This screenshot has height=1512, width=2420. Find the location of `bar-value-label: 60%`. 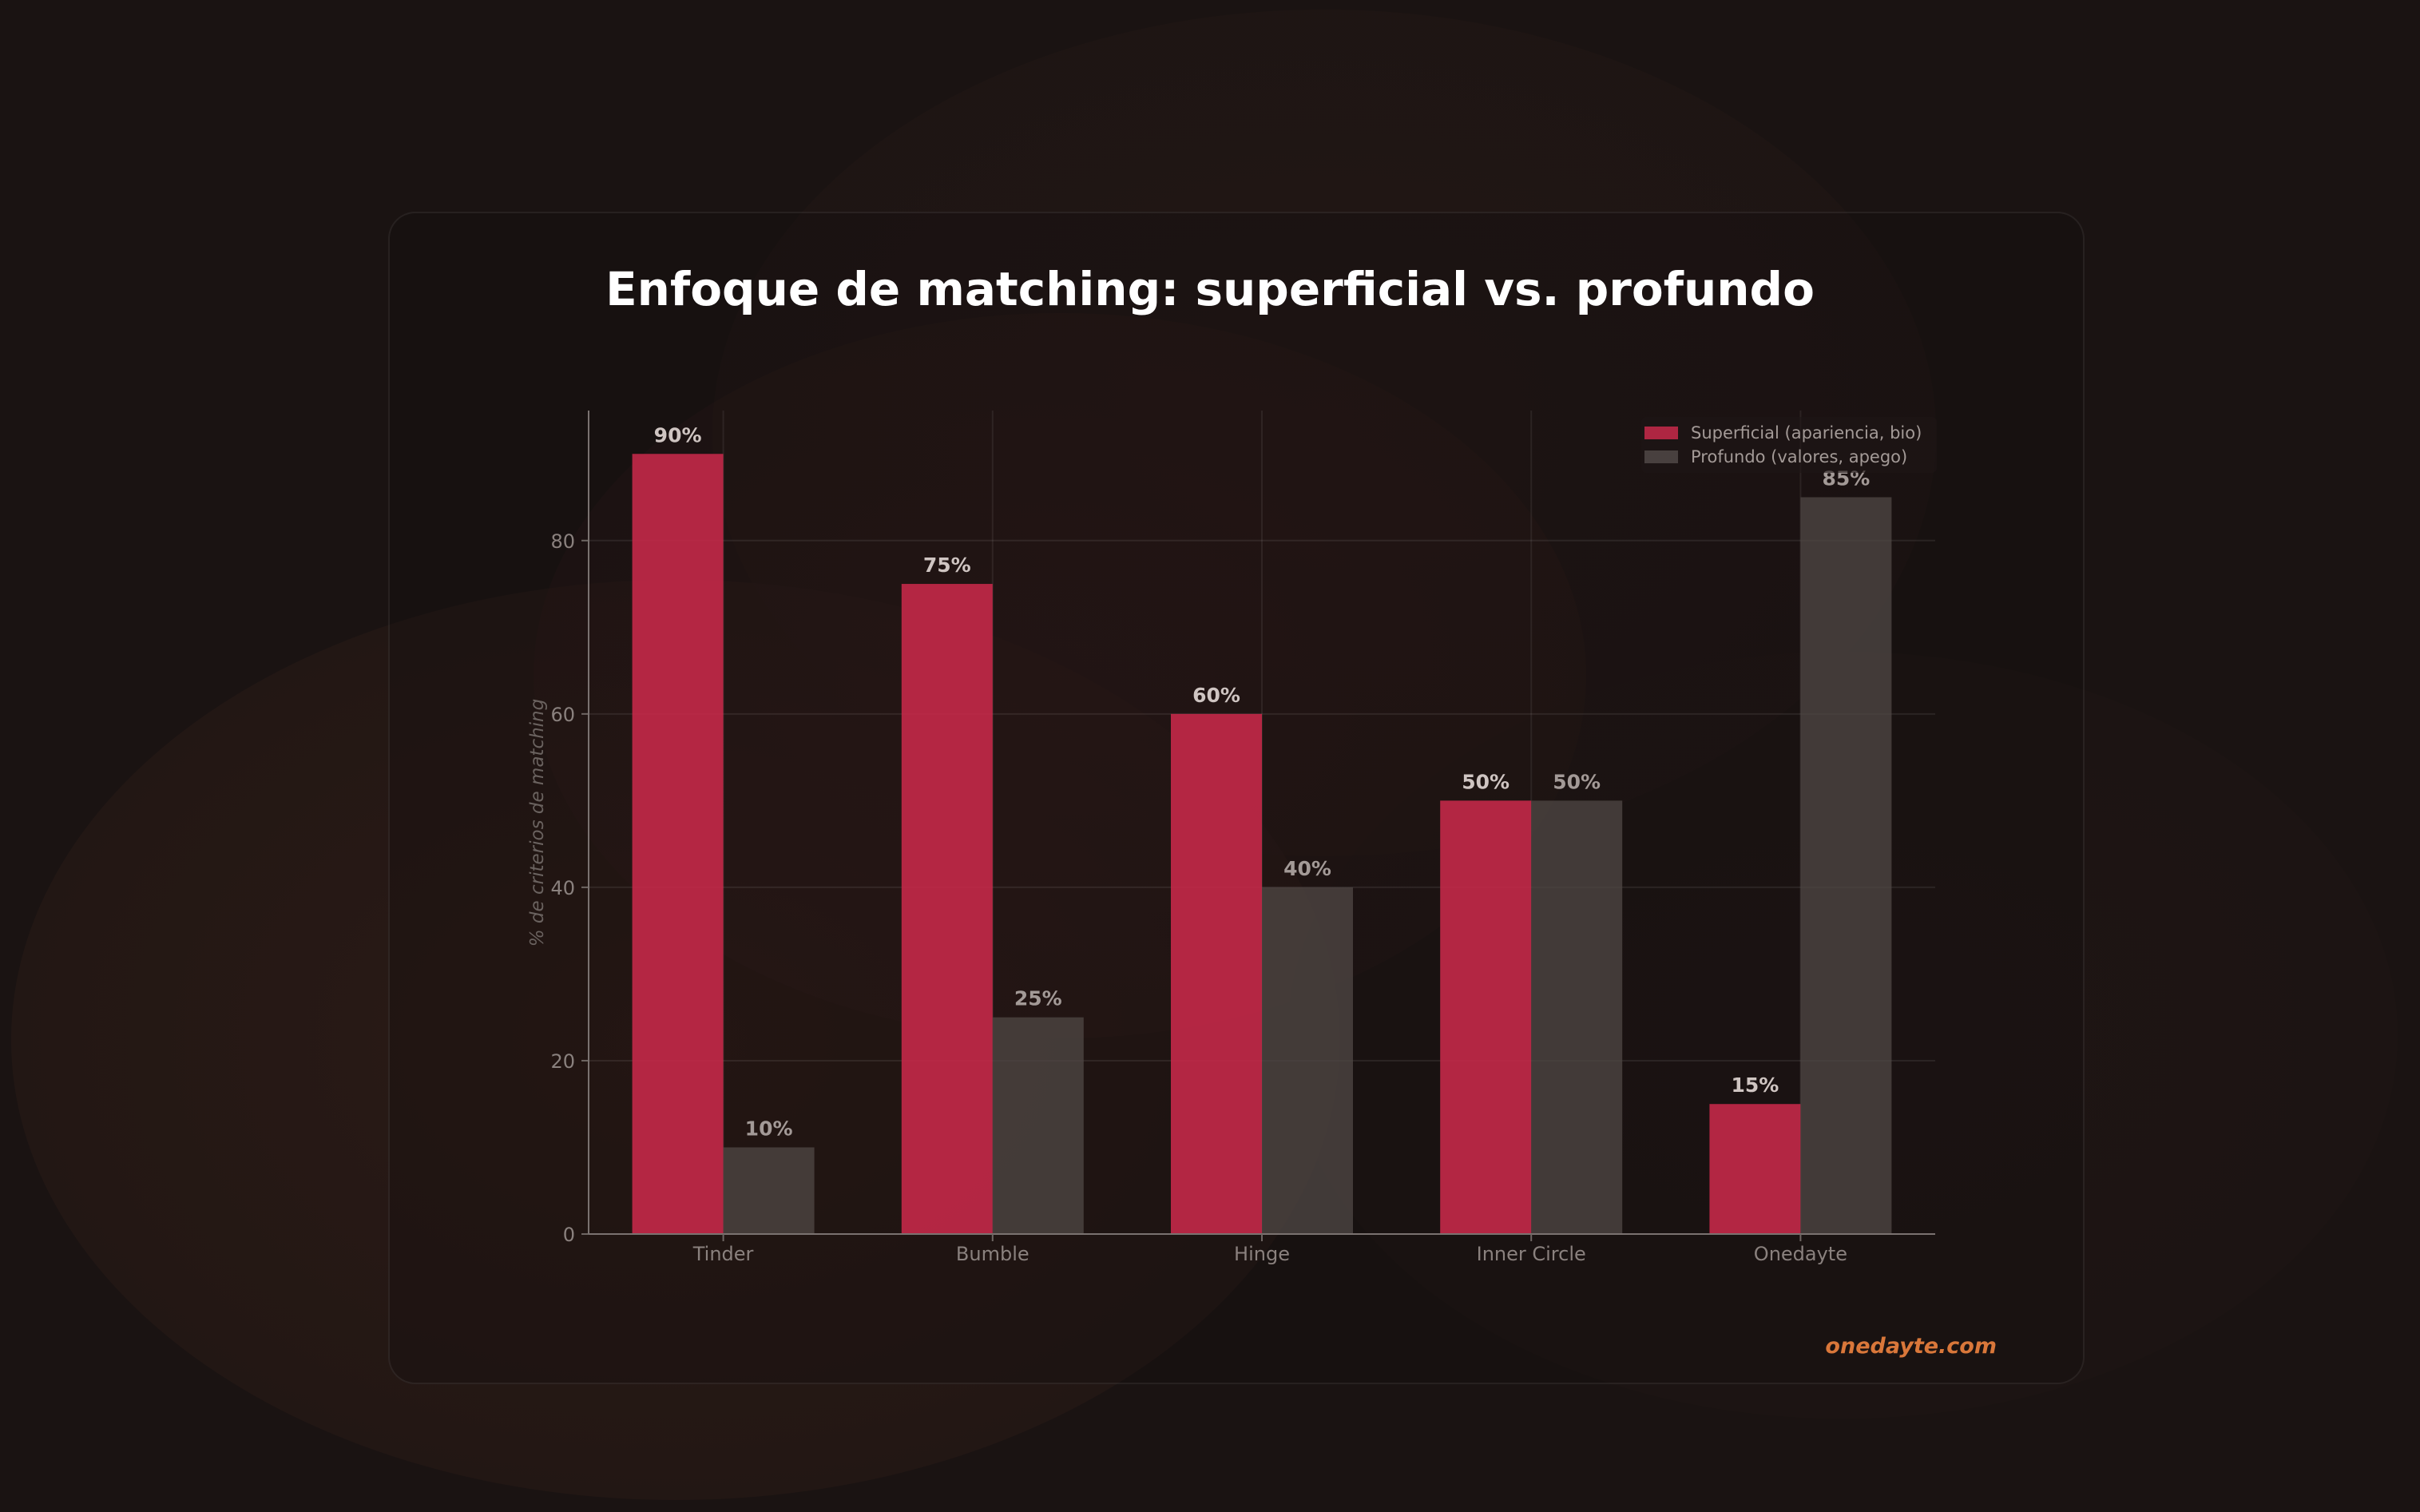

bar-value-label: 60% is located at coordinates (1216, 695).